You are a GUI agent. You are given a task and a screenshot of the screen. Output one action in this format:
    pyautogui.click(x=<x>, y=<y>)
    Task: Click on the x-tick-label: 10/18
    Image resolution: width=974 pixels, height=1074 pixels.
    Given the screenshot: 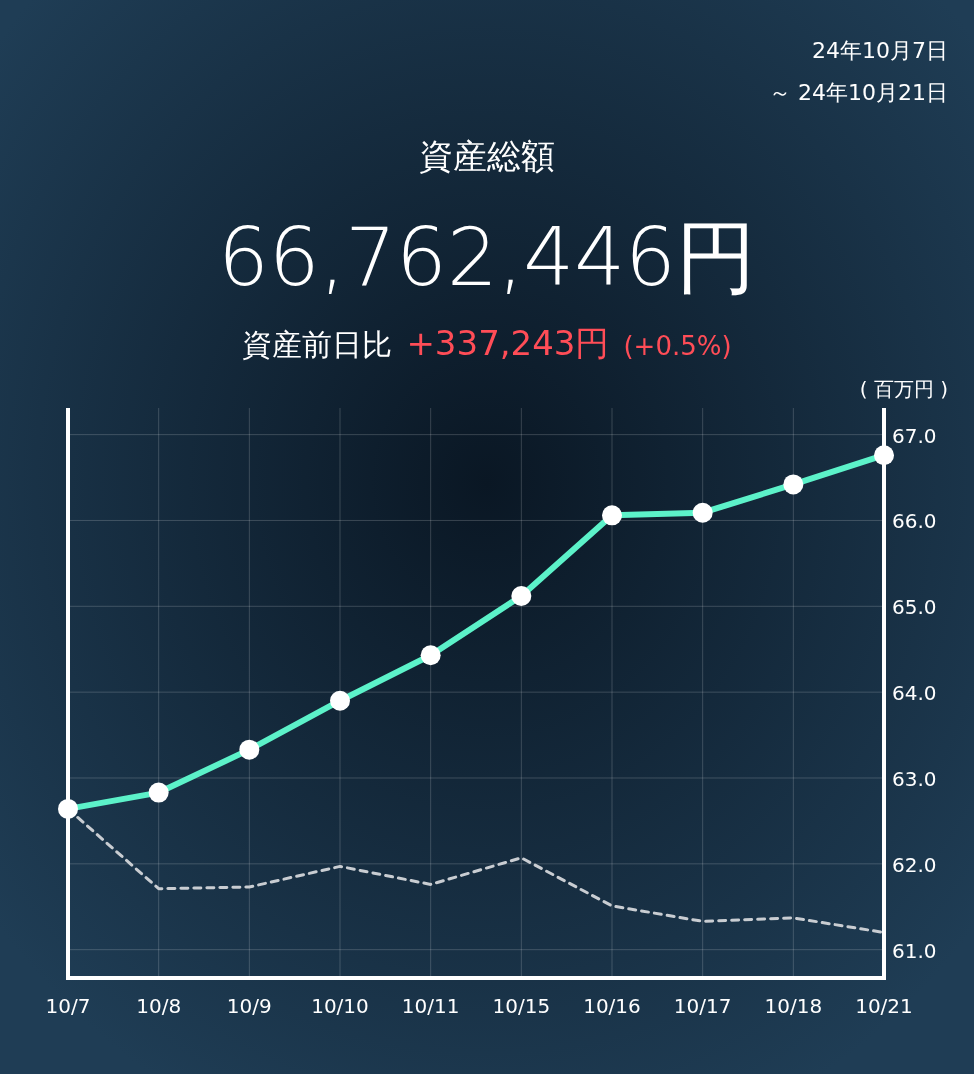 What is the action you would take?
    pyautogui.click(x=793, y=1006)
    